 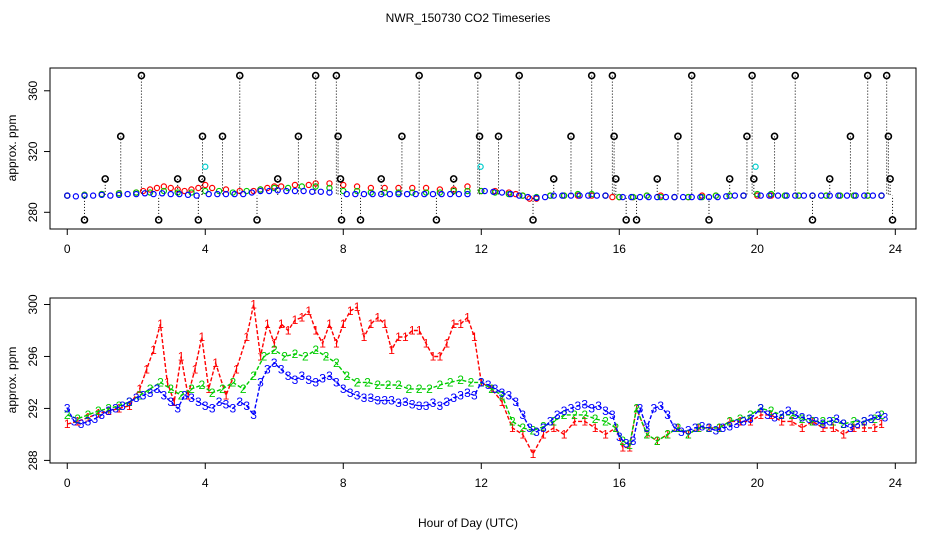 I want to click on bottom-y-axis-label: approx. ppm, so click(x=12, y=380).